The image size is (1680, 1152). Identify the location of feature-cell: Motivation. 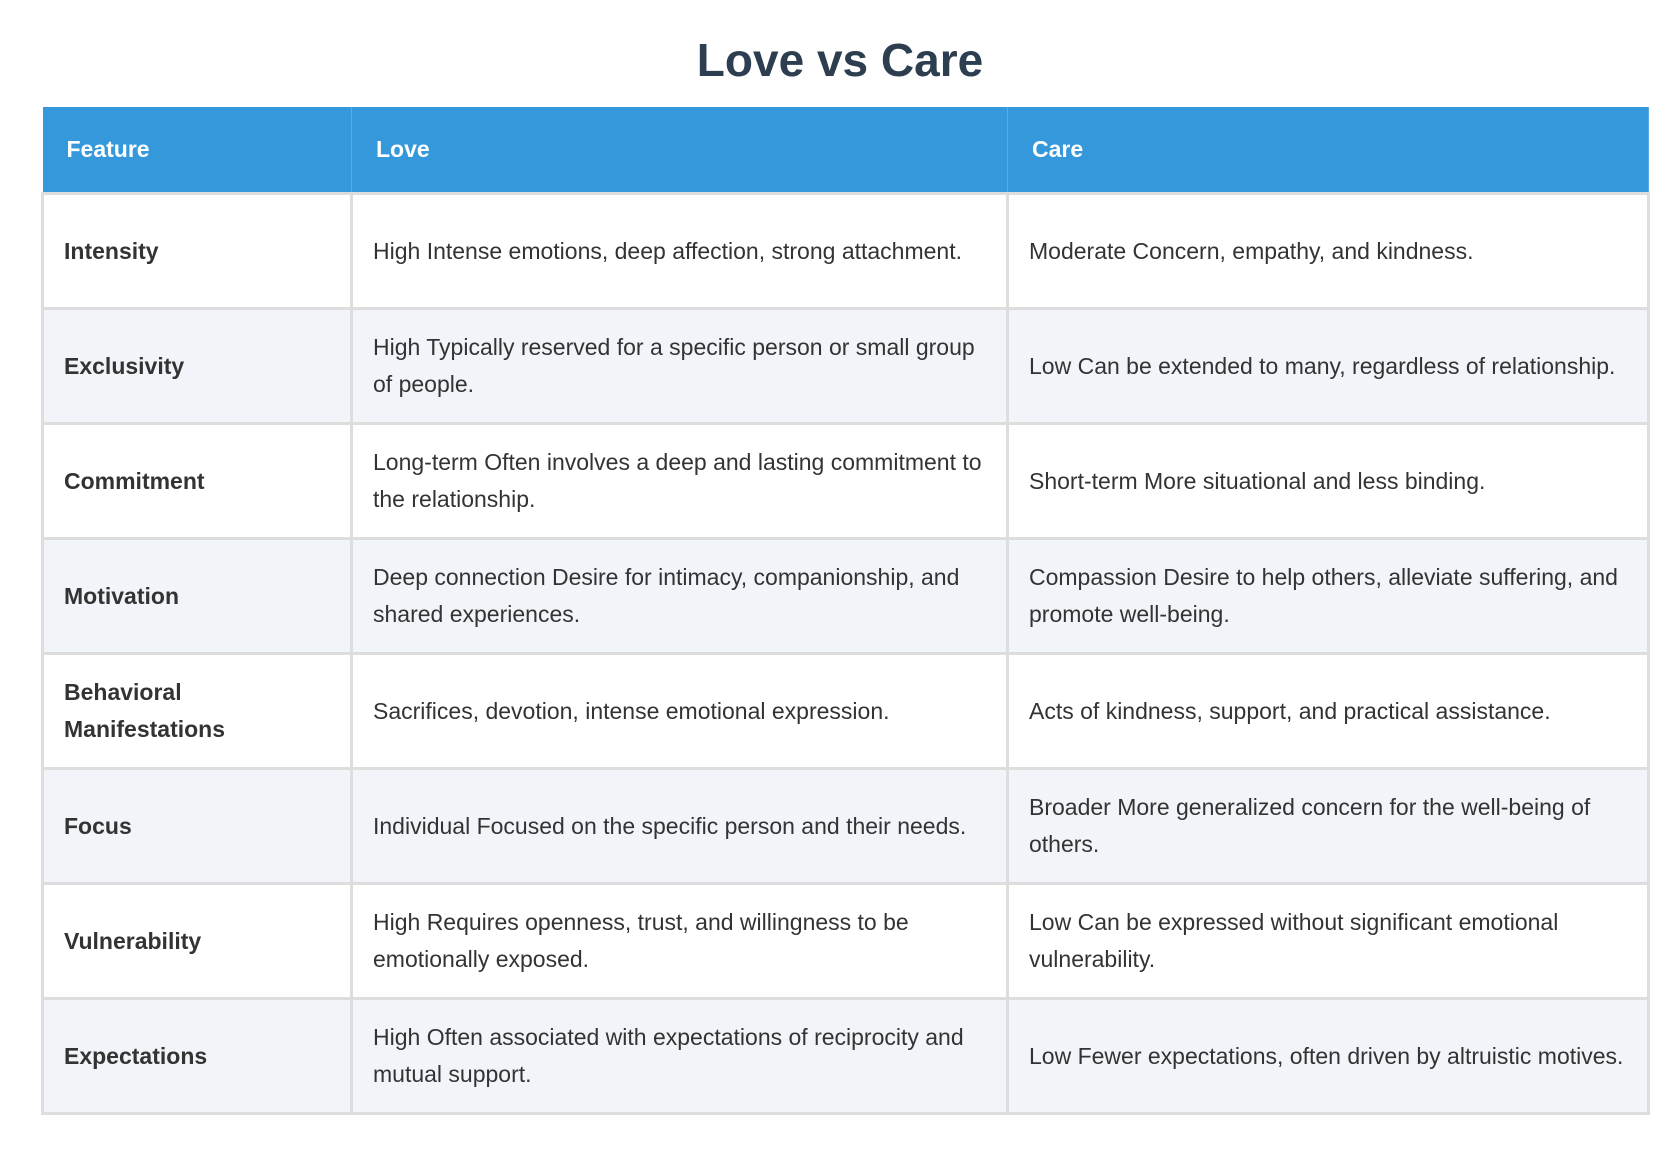
(197, 596).